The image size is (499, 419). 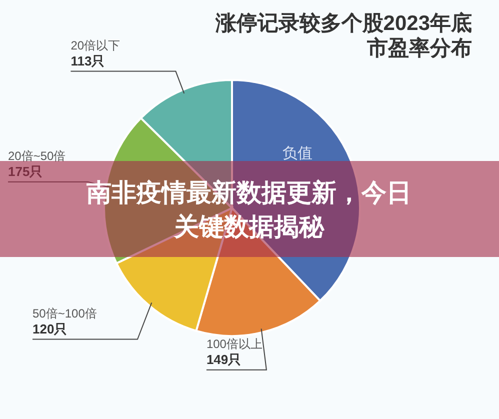 I want to click on slice-label: 50倍~100倍, so click(x=64, y=313).